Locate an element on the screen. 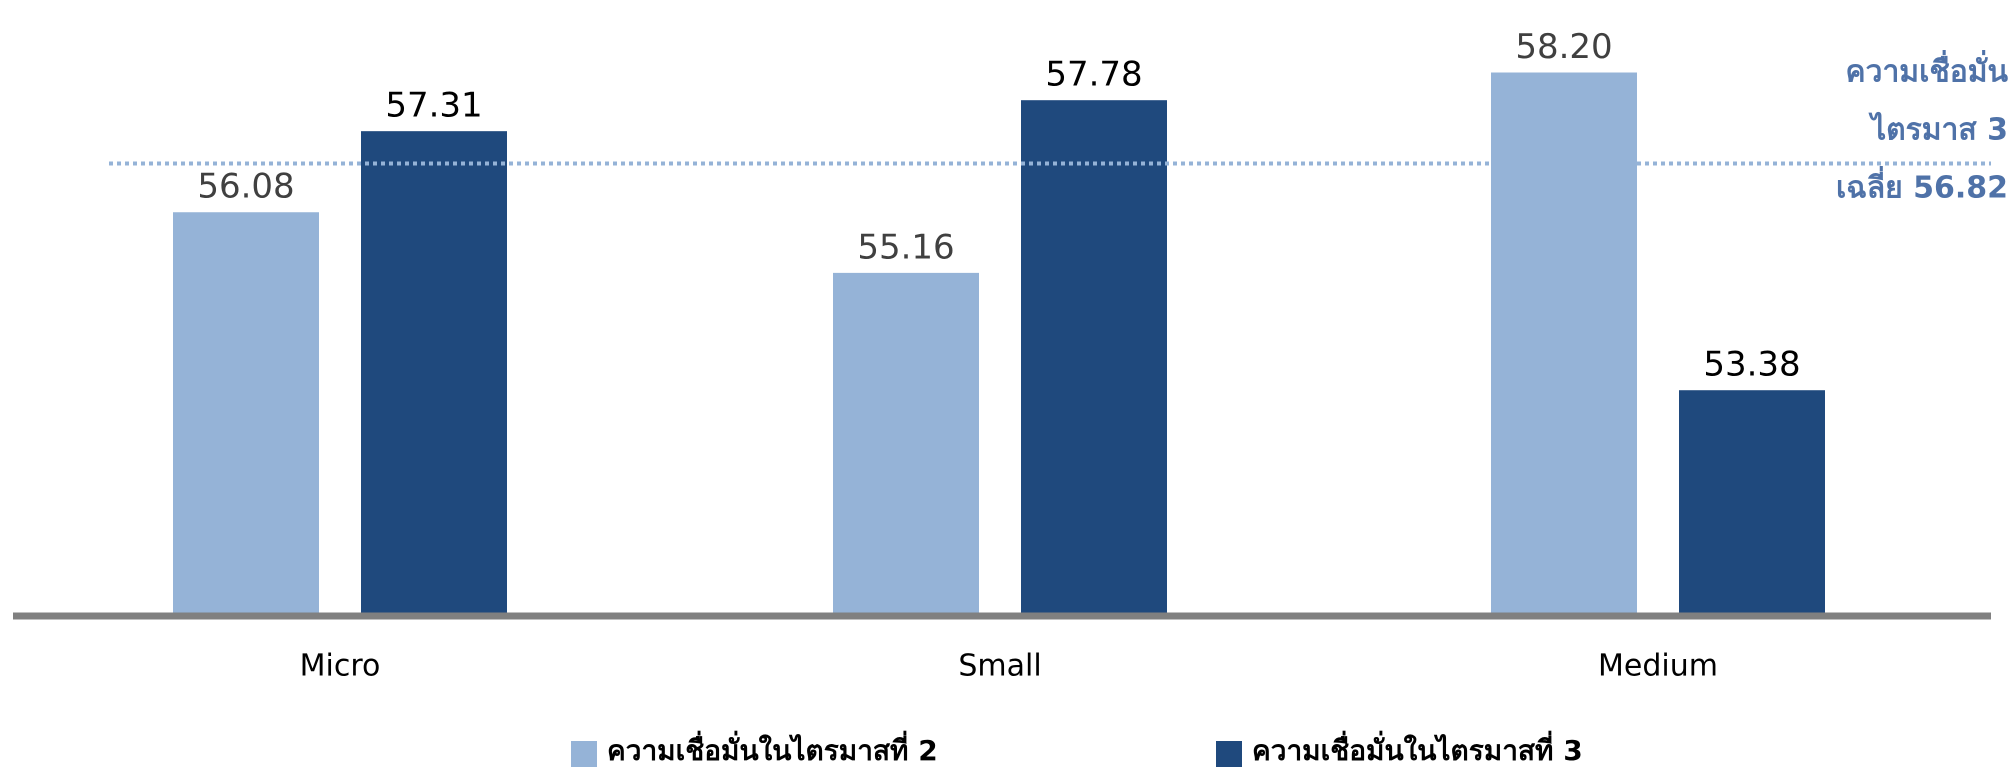 The image size is (2012, 768). x-tick-label: Medium is located at coordinates (1658, 666).